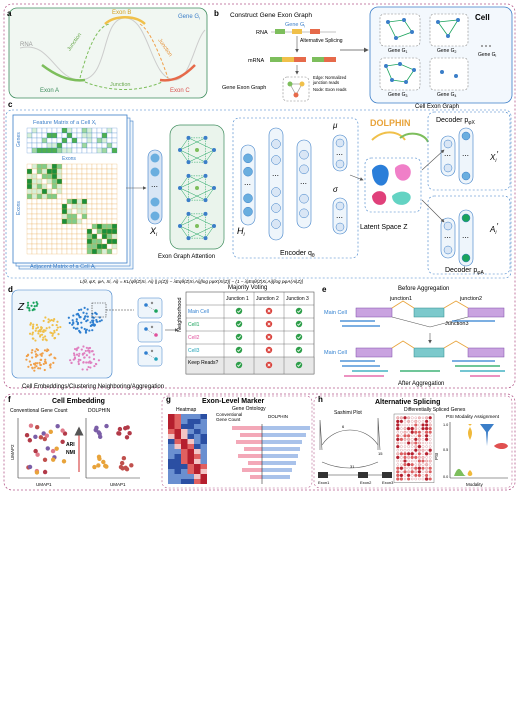 The image size is (519, 701). I want to click on decoder-ellipsis: ⋯, so click(465, 156).